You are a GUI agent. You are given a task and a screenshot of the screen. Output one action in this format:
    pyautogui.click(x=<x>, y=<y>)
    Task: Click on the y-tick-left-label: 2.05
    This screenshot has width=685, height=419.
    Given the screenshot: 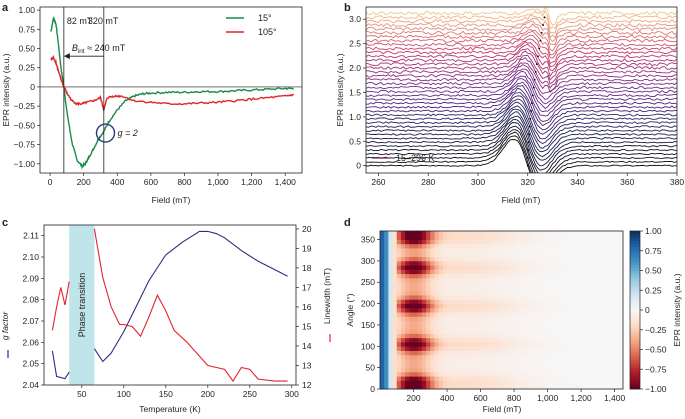 What is the action you would take?
    pyautogui.click(x=30, y=364)
    